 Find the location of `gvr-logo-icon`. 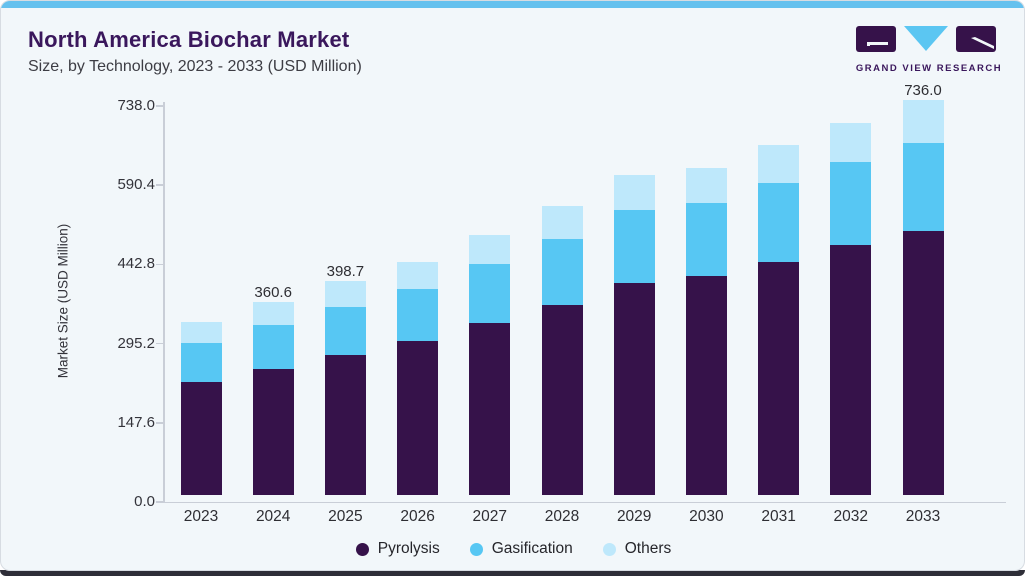

gvr-logo-icon is located at coordinates (926, 39).